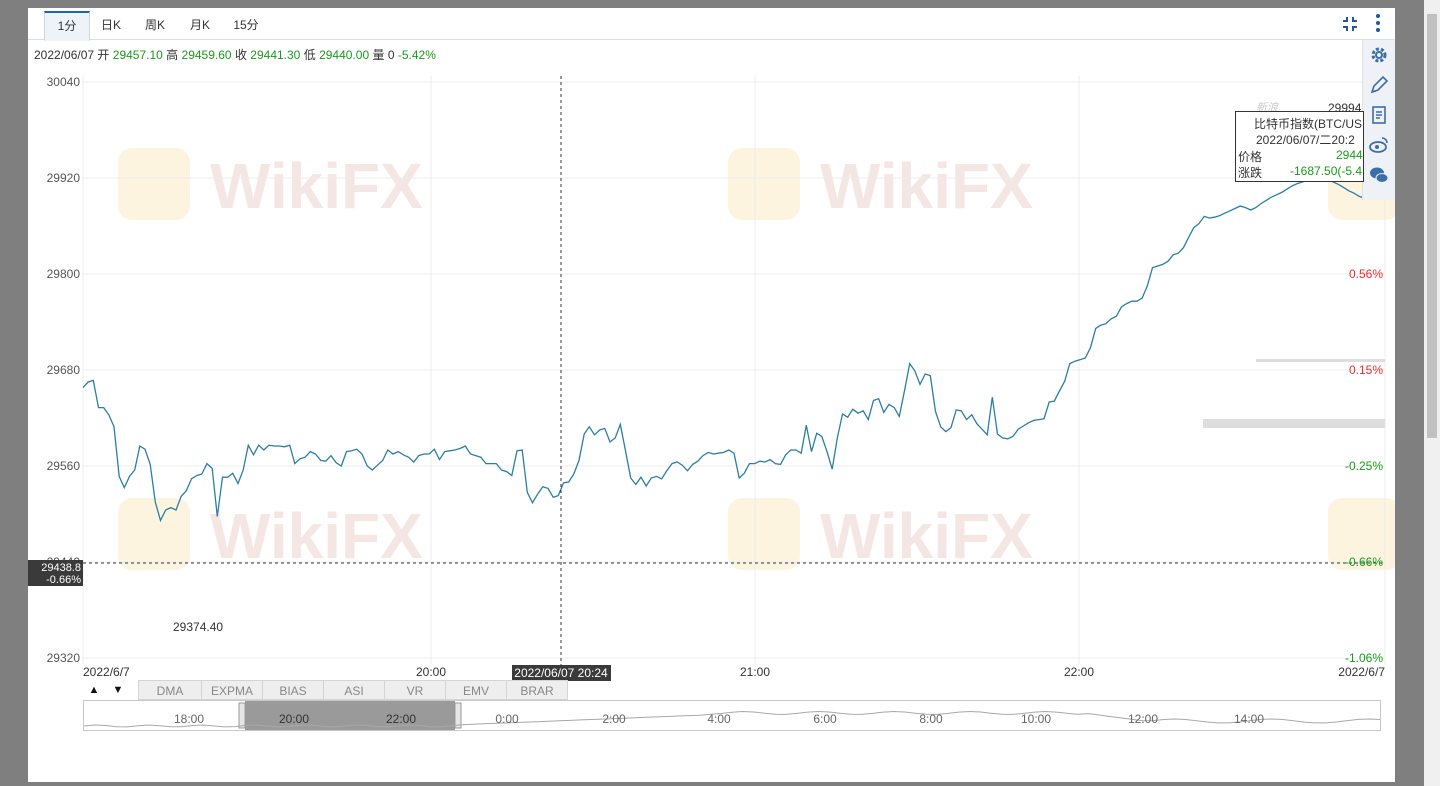 The height and width of the screenshot is (786, 1440). What do you see at coordinates (64, 274) in the screenshot?
I see `y-tick-label-4: 29800` at bounding box center [64, 274].